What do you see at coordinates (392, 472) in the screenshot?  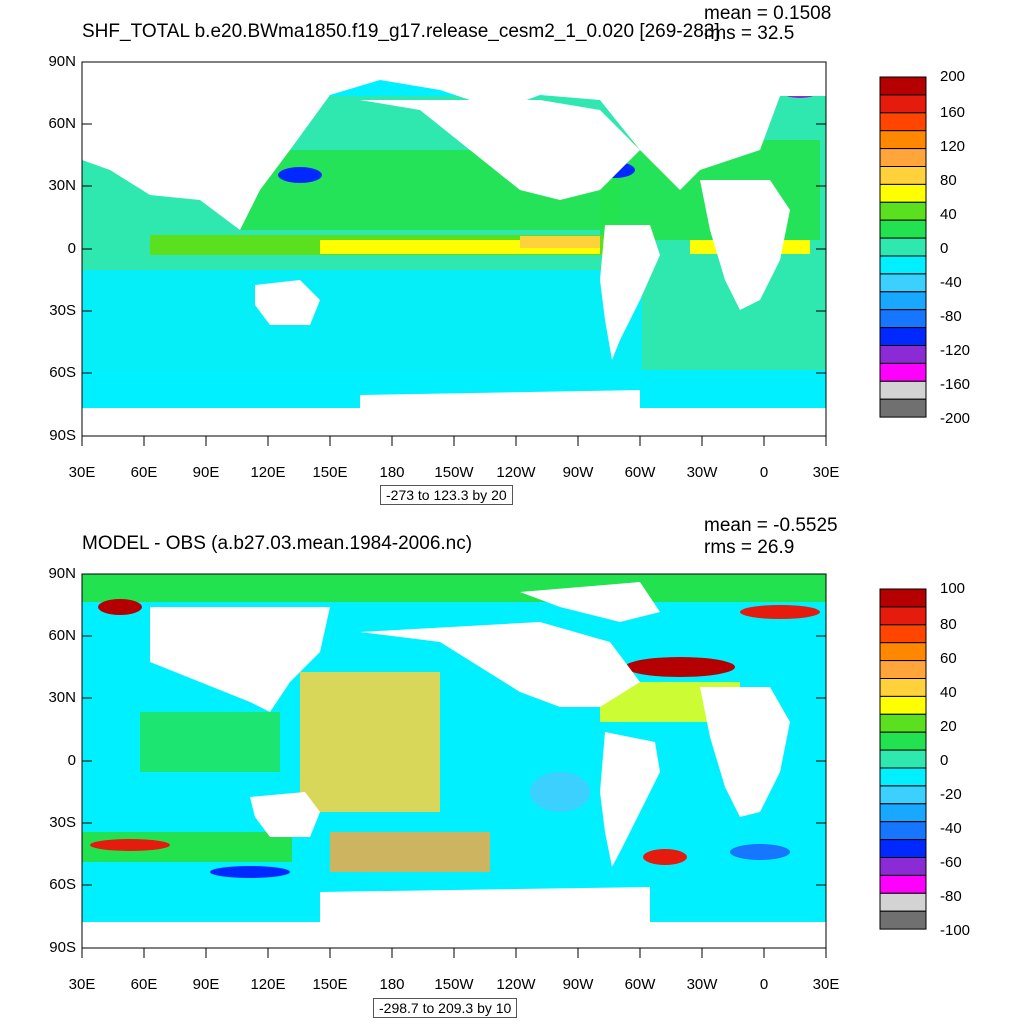 I see `top-lon-label: 180` at bounding box center [392, 472].